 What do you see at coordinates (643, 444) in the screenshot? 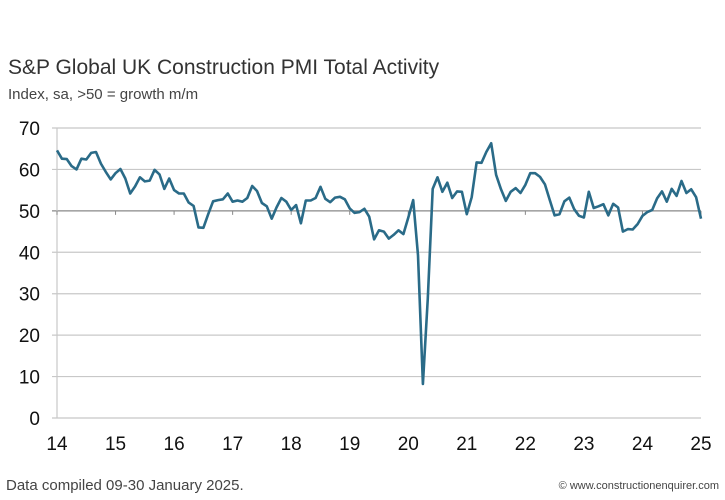
I see `x-tick-label: 24` at bounding box center [643, 444].